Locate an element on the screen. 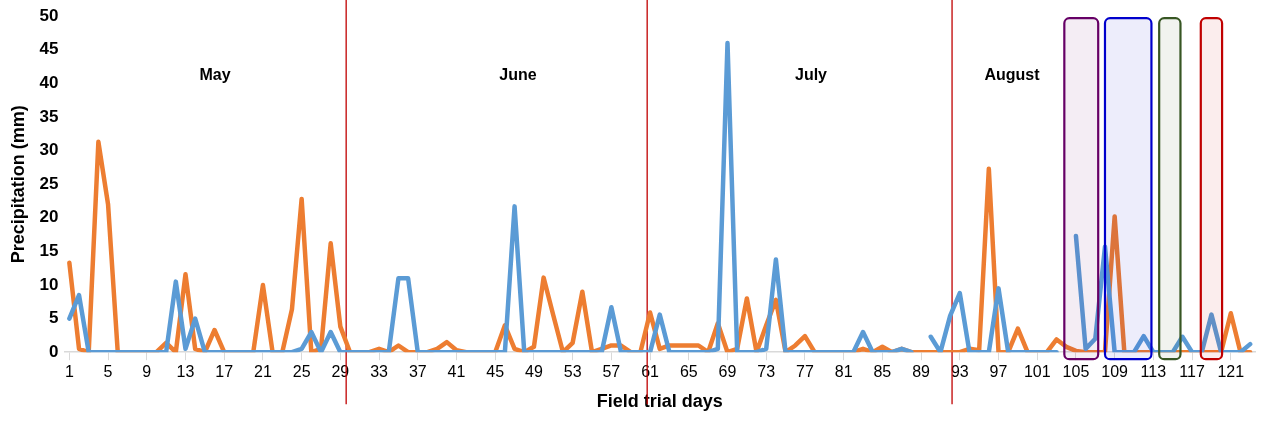 This screenshot has height=421, width=1261. x-tick-label: 117 is located at coordinates (1192, 372).